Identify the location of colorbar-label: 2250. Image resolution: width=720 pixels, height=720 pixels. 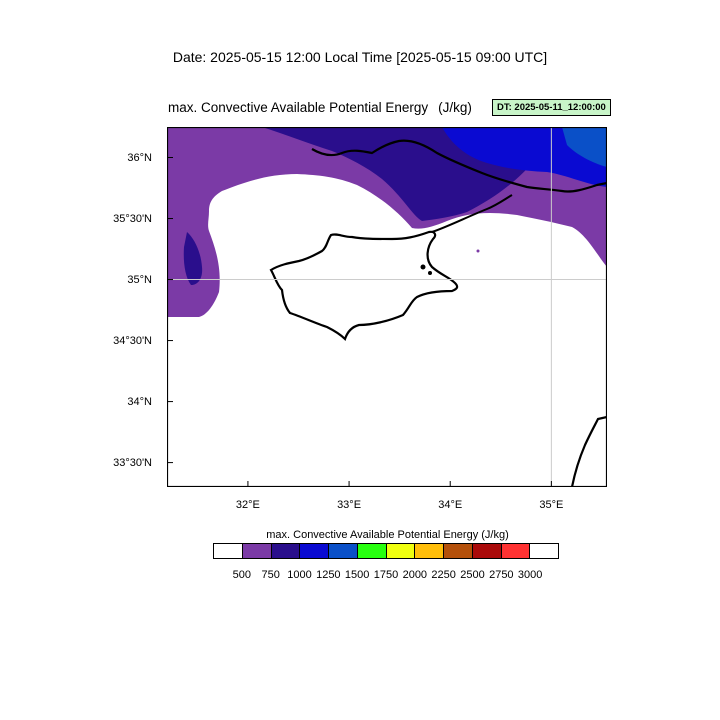
(443, 575).